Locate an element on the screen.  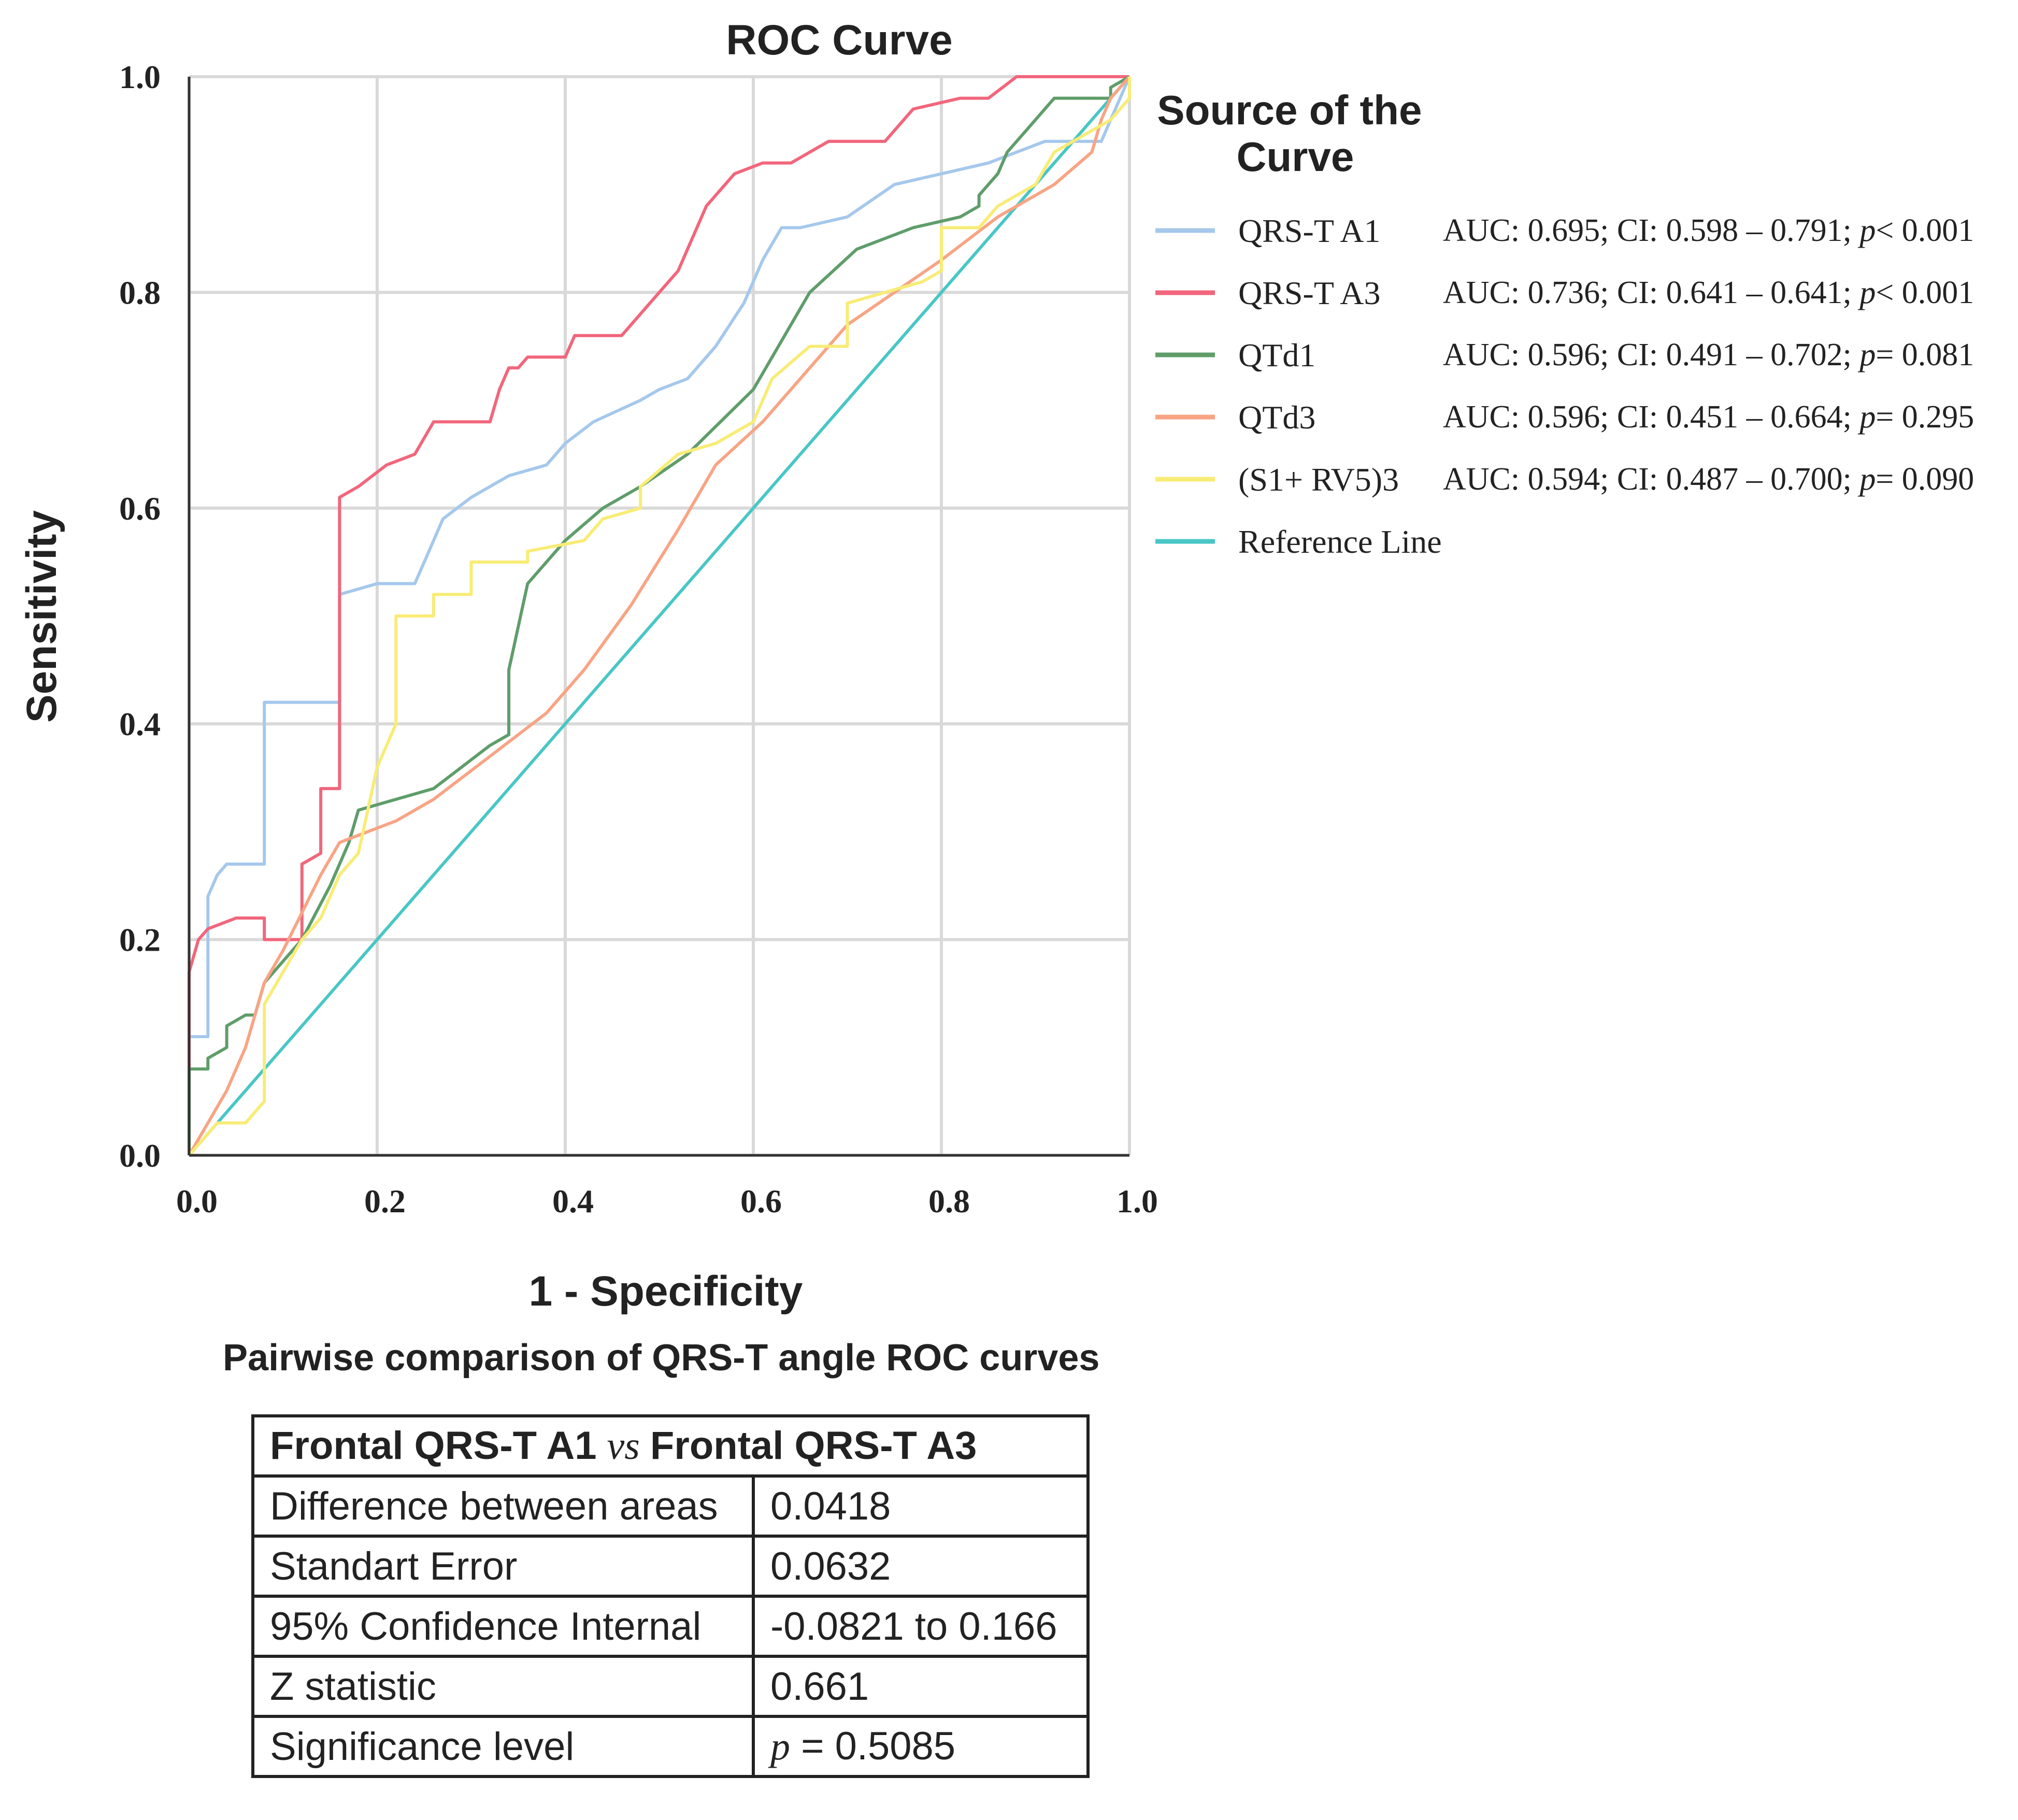
header-vs: vs is located at coordinates (623, 1446).